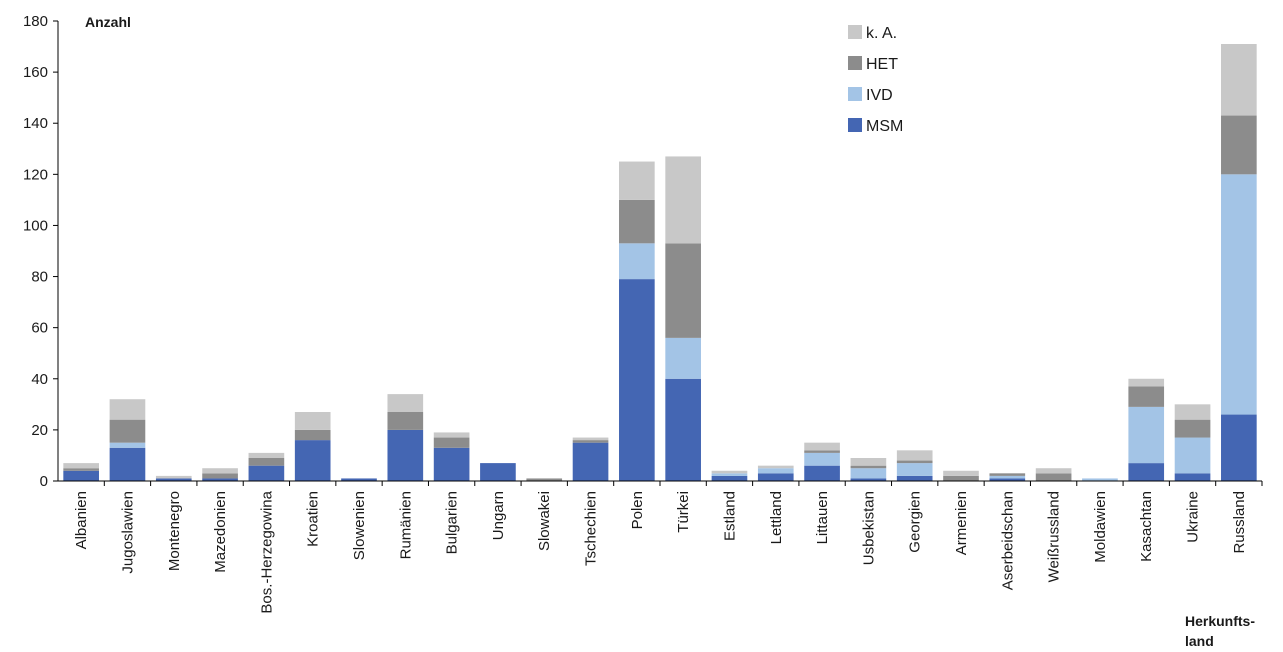  Describe the element at coordinates (1007, 540) in the screenshot. I see `x-tick-label-Aserbeidschan: Aserbeidschan` at that location.